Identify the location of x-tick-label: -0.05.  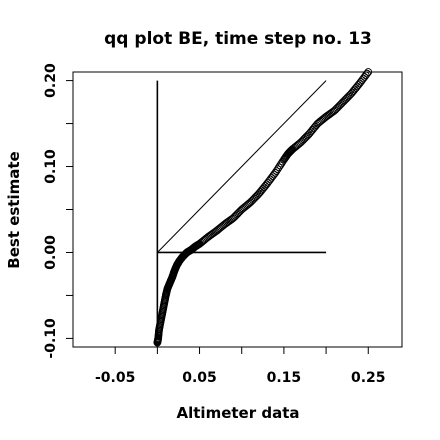
(115, 378).